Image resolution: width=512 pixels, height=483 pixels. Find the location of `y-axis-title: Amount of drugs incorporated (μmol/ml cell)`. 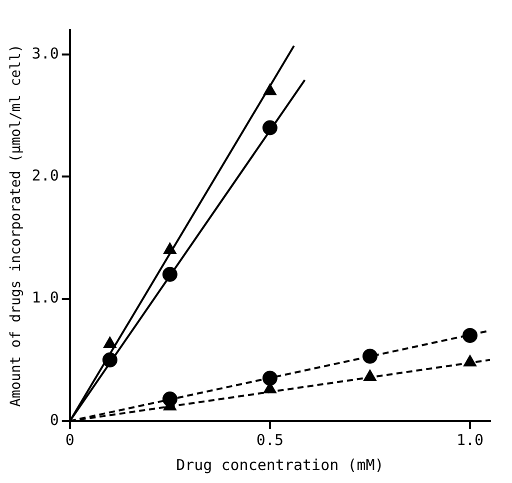

y-axis-title: Amount of drugs incorporated (μmol/ml cell) is located at coordinates (16, 225).